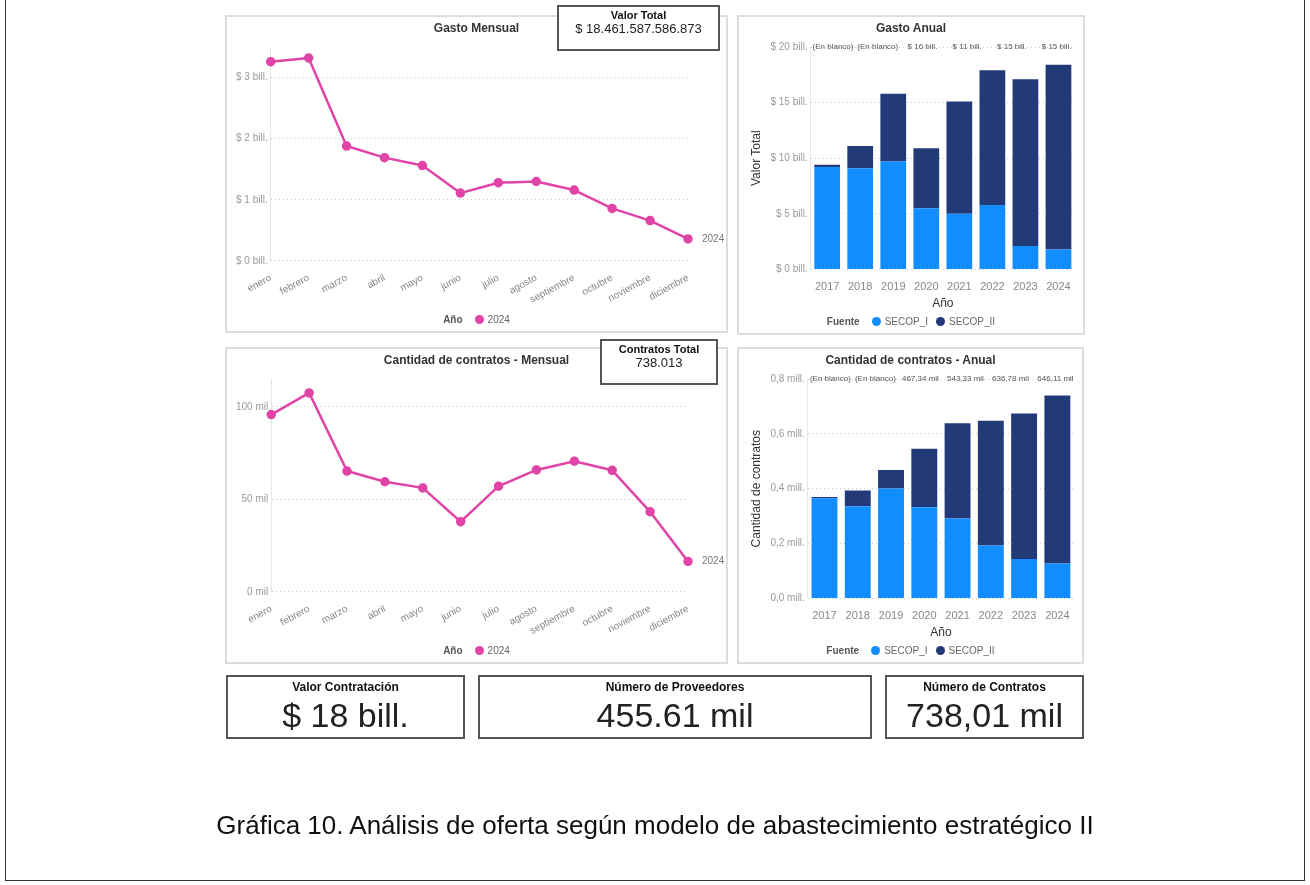  Describe the element at coordinates (375, 281) in the screenshot. I see `x-tick-label: abril` at that location.